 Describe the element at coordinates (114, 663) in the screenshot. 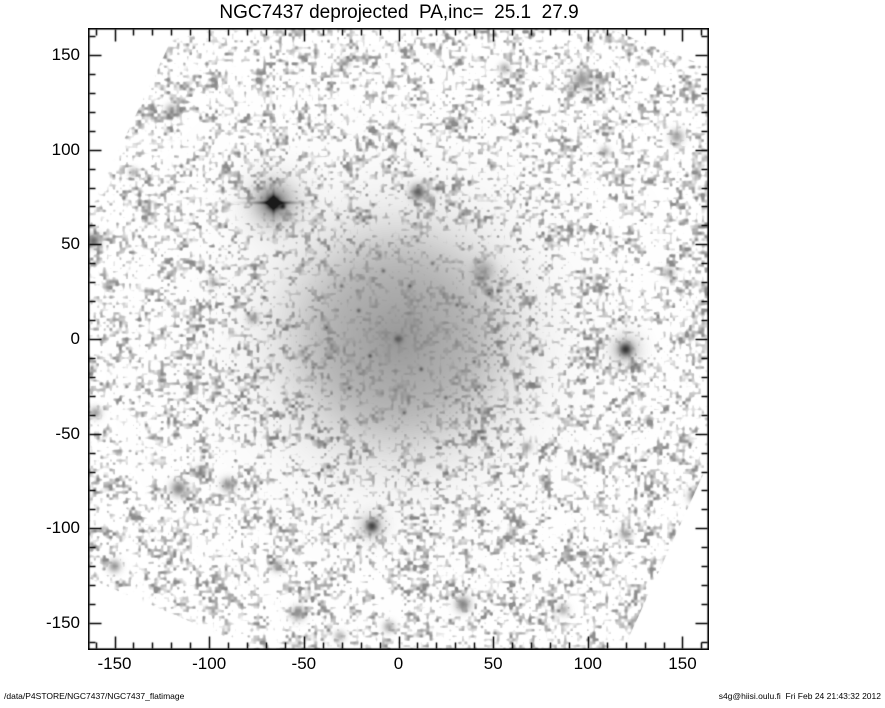

I see `x-tick-label: -150` at that location.